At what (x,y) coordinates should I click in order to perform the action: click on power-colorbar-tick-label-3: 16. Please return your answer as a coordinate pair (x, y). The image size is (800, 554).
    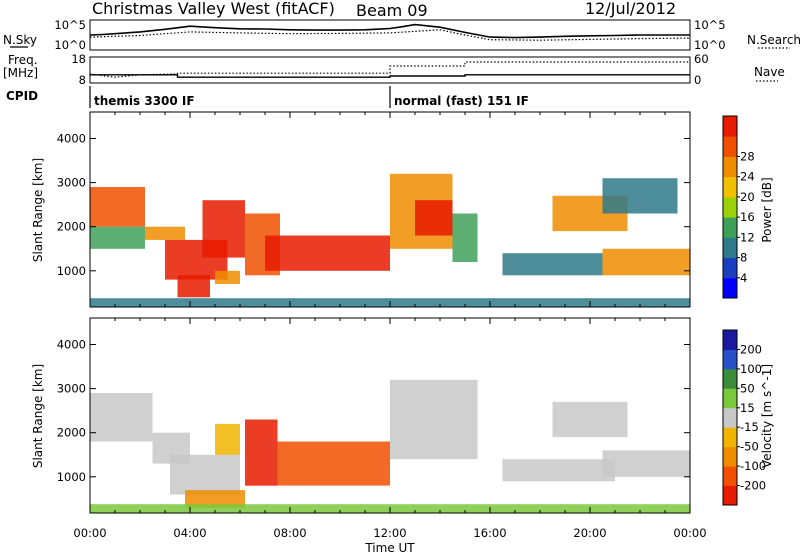
    Looking at the image, I should click on (747, 217).